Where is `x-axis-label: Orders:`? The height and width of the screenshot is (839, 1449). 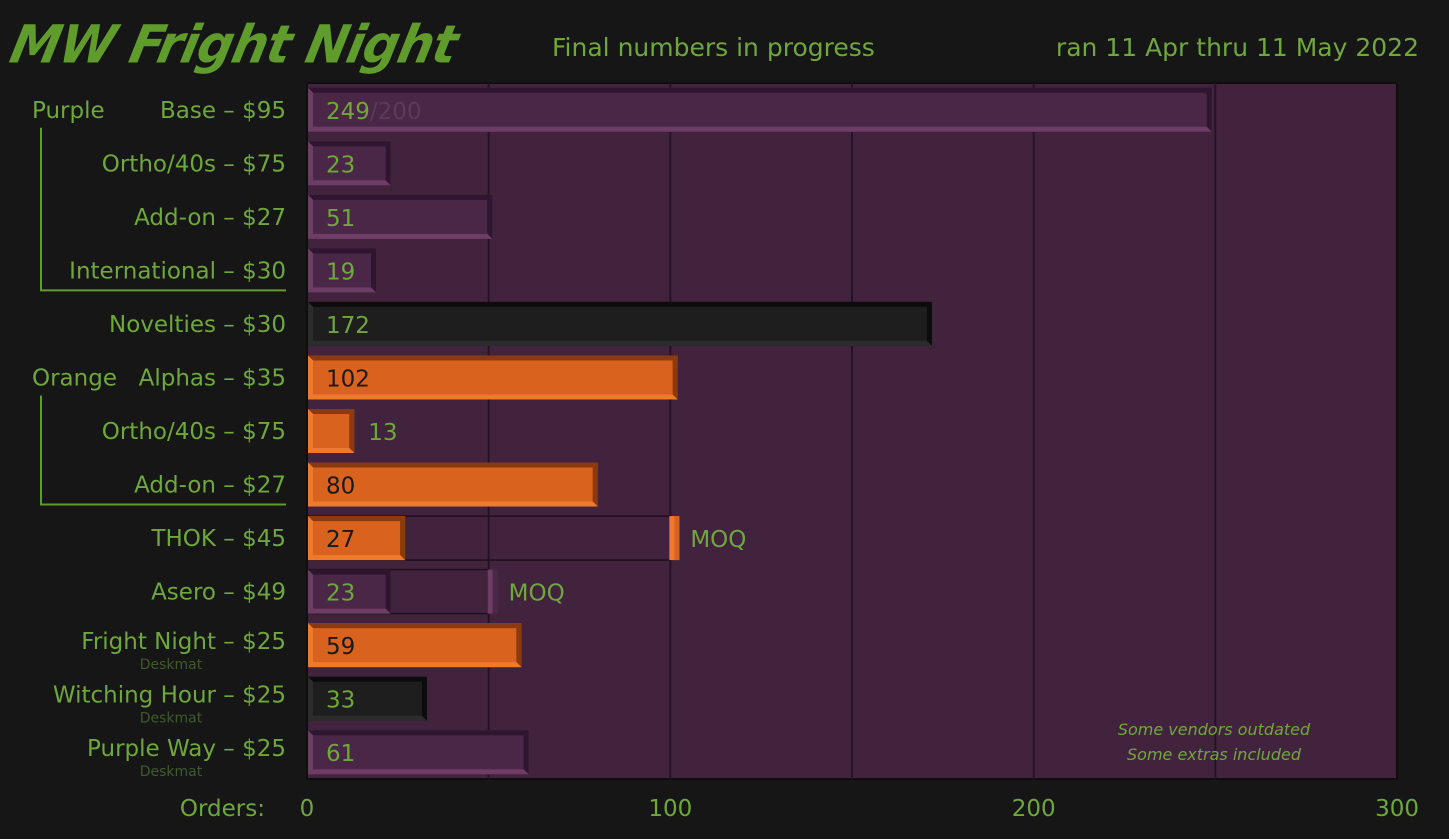
x-axis-label: Orders: is located at coordinates (222, 809).